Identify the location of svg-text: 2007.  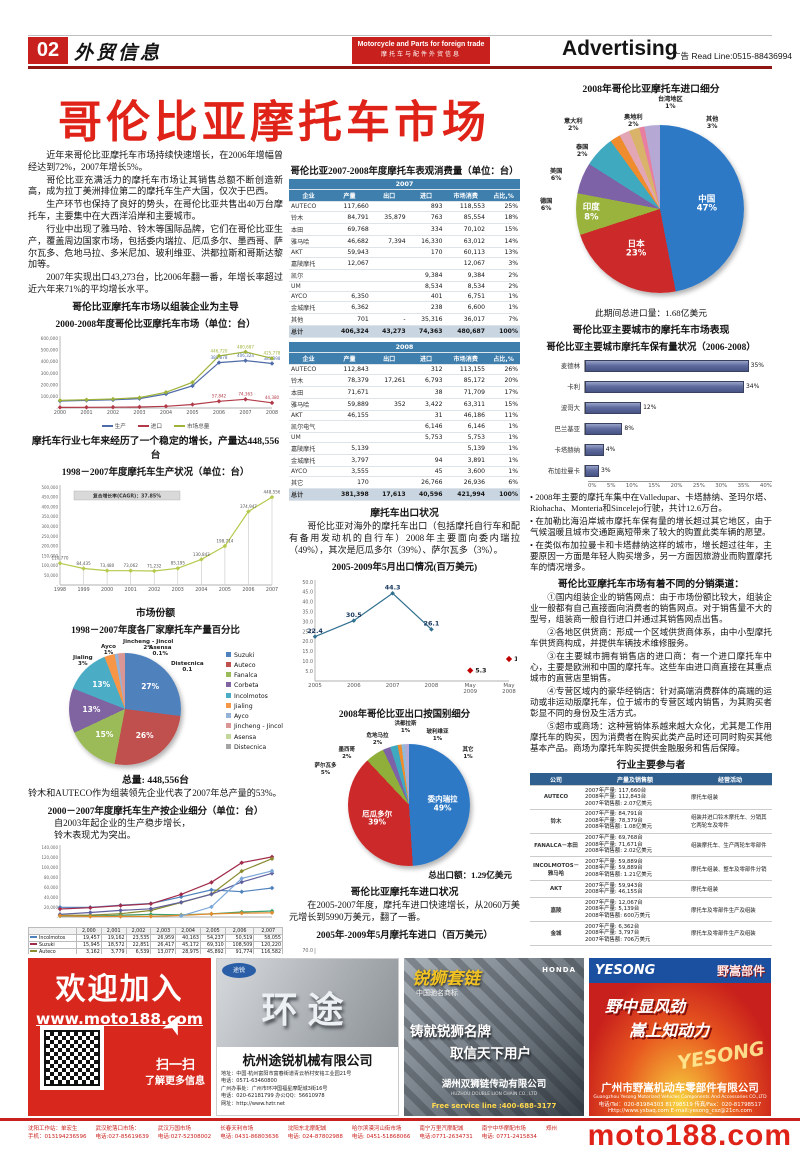
(272, 590).